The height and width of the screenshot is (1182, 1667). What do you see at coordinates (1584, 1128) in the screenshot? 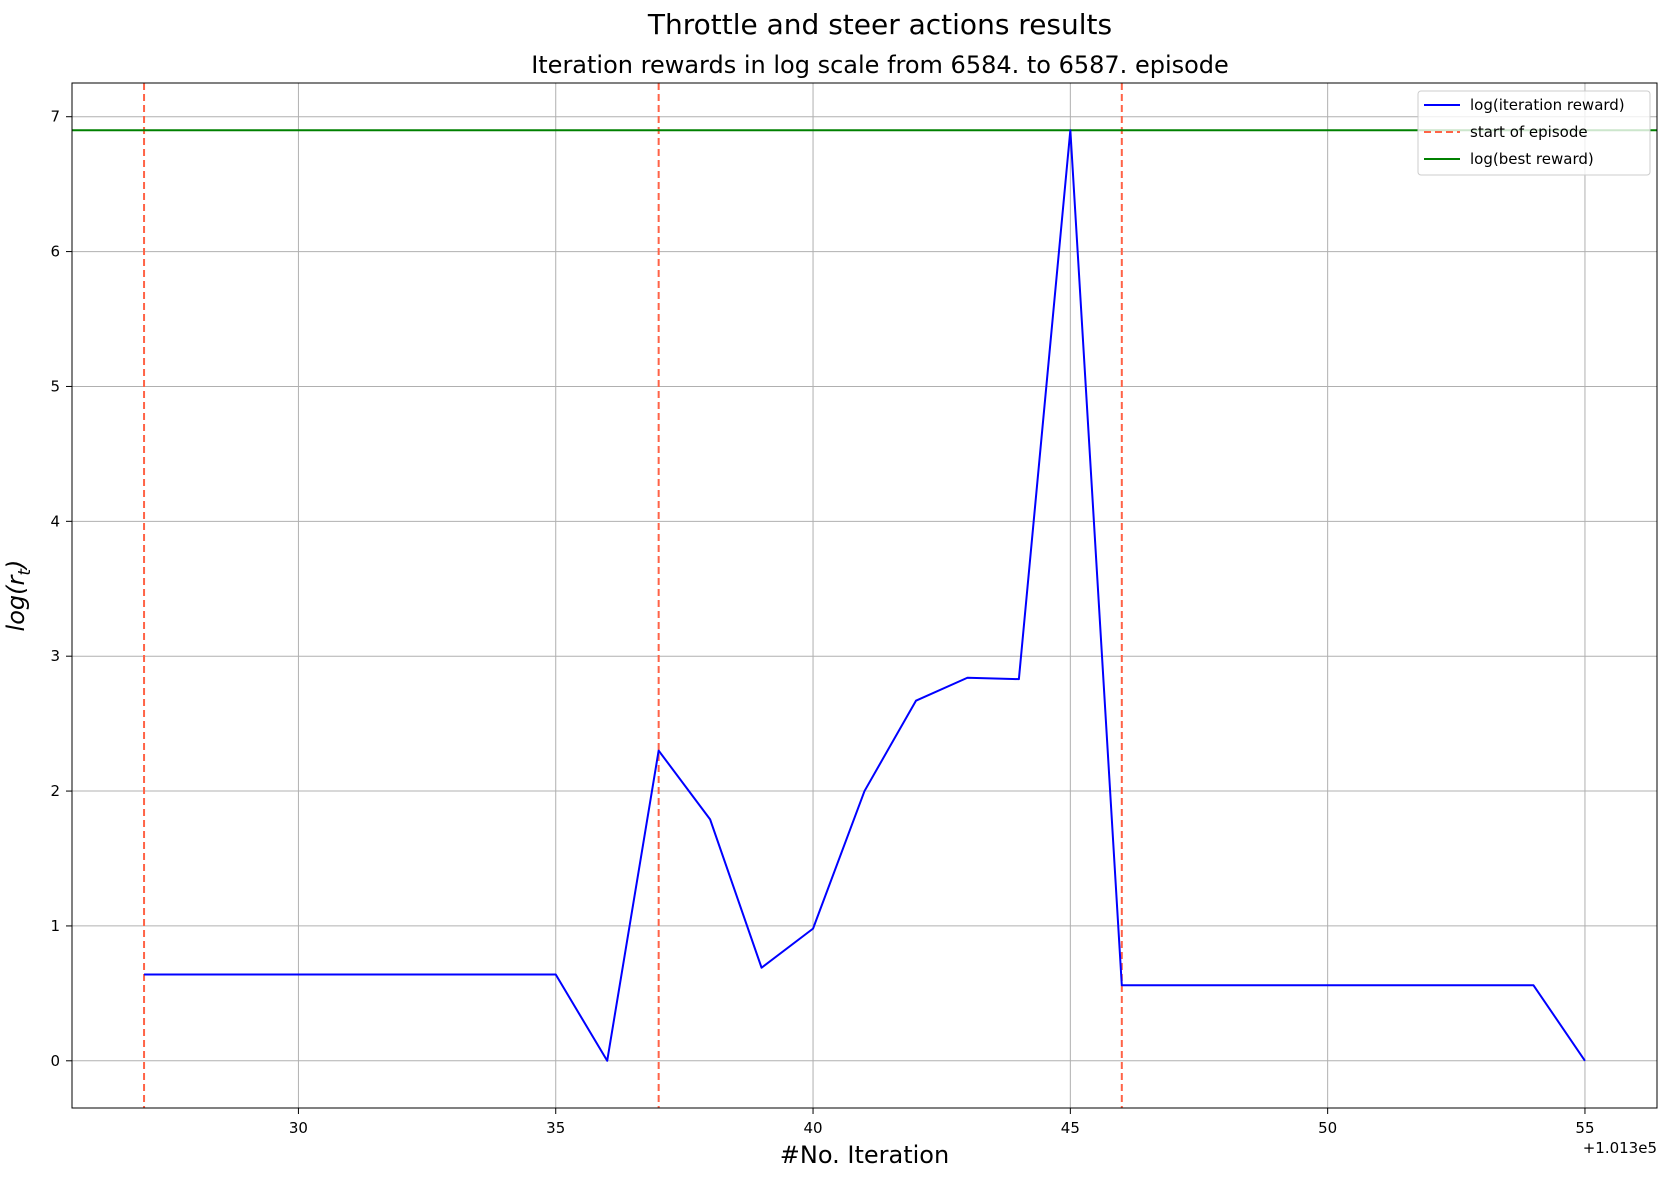
I see `x-tick-label: 55` at bounding box center [1584, 1128].